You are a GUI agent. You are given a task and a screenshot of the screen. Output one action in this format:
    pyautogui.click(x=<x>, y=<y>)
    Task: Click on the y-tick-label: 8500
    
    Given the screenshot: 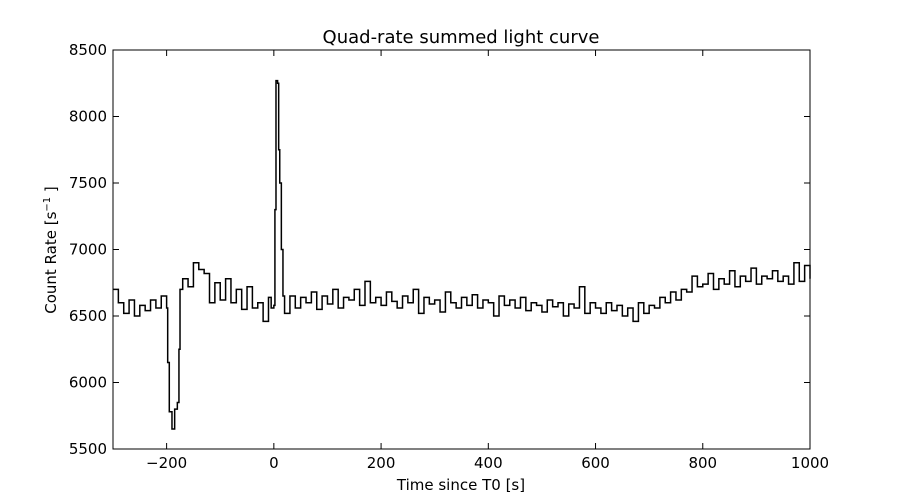 What is the action you would take?
    pyautogui.click(x=88, y=50)
    